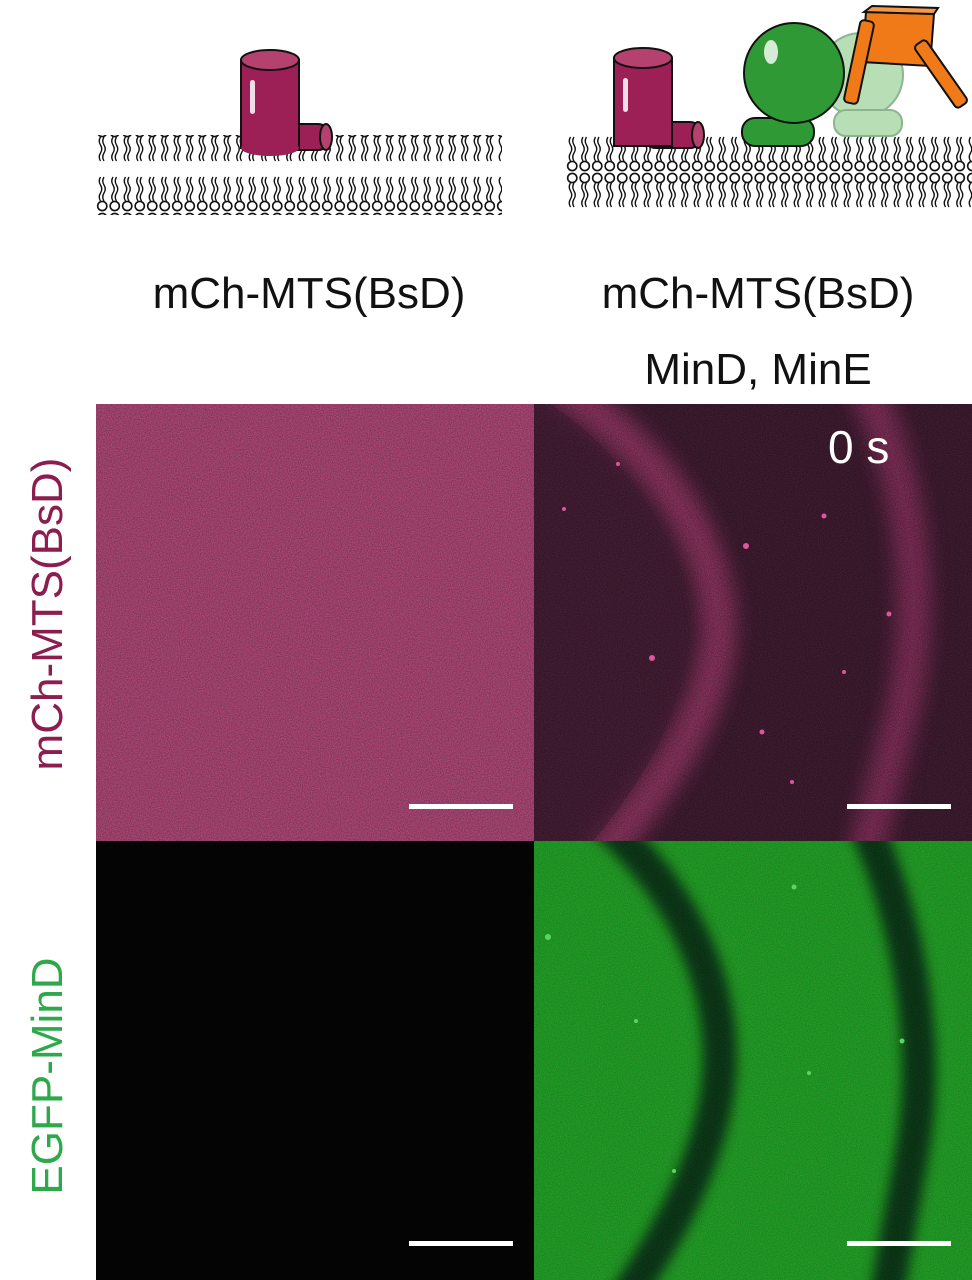 This screenshot has width=972, height=1280. Describe the element at coordinates (769, 175) in the screenshot. I see `membrane-bilayer-icon` at that location.